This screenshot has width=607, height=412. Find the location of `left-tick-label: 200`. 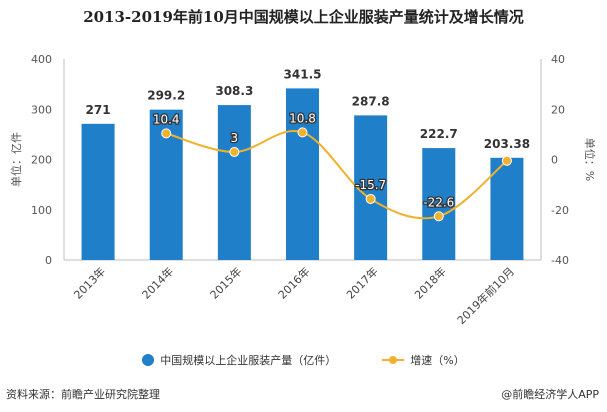

left-tick-label: 200 is located at coordinates (41, 160).